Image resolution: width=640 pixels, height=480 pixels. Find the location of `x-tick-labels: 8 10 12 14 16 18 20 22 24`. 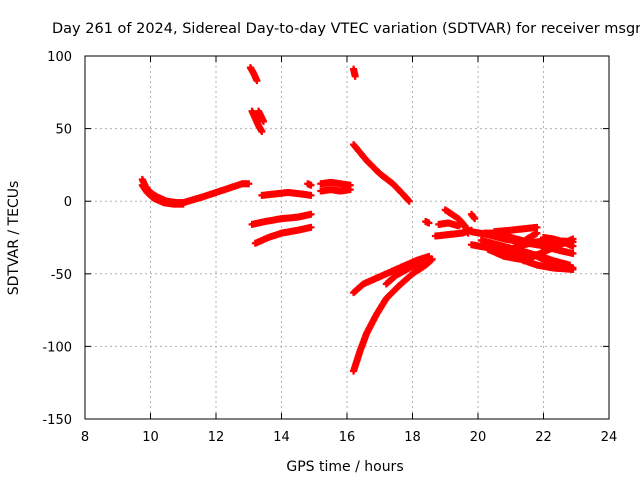

x-tick-labels: 8 10 12 14 16 18 20 22 24 is located at coordinates (349, 437).